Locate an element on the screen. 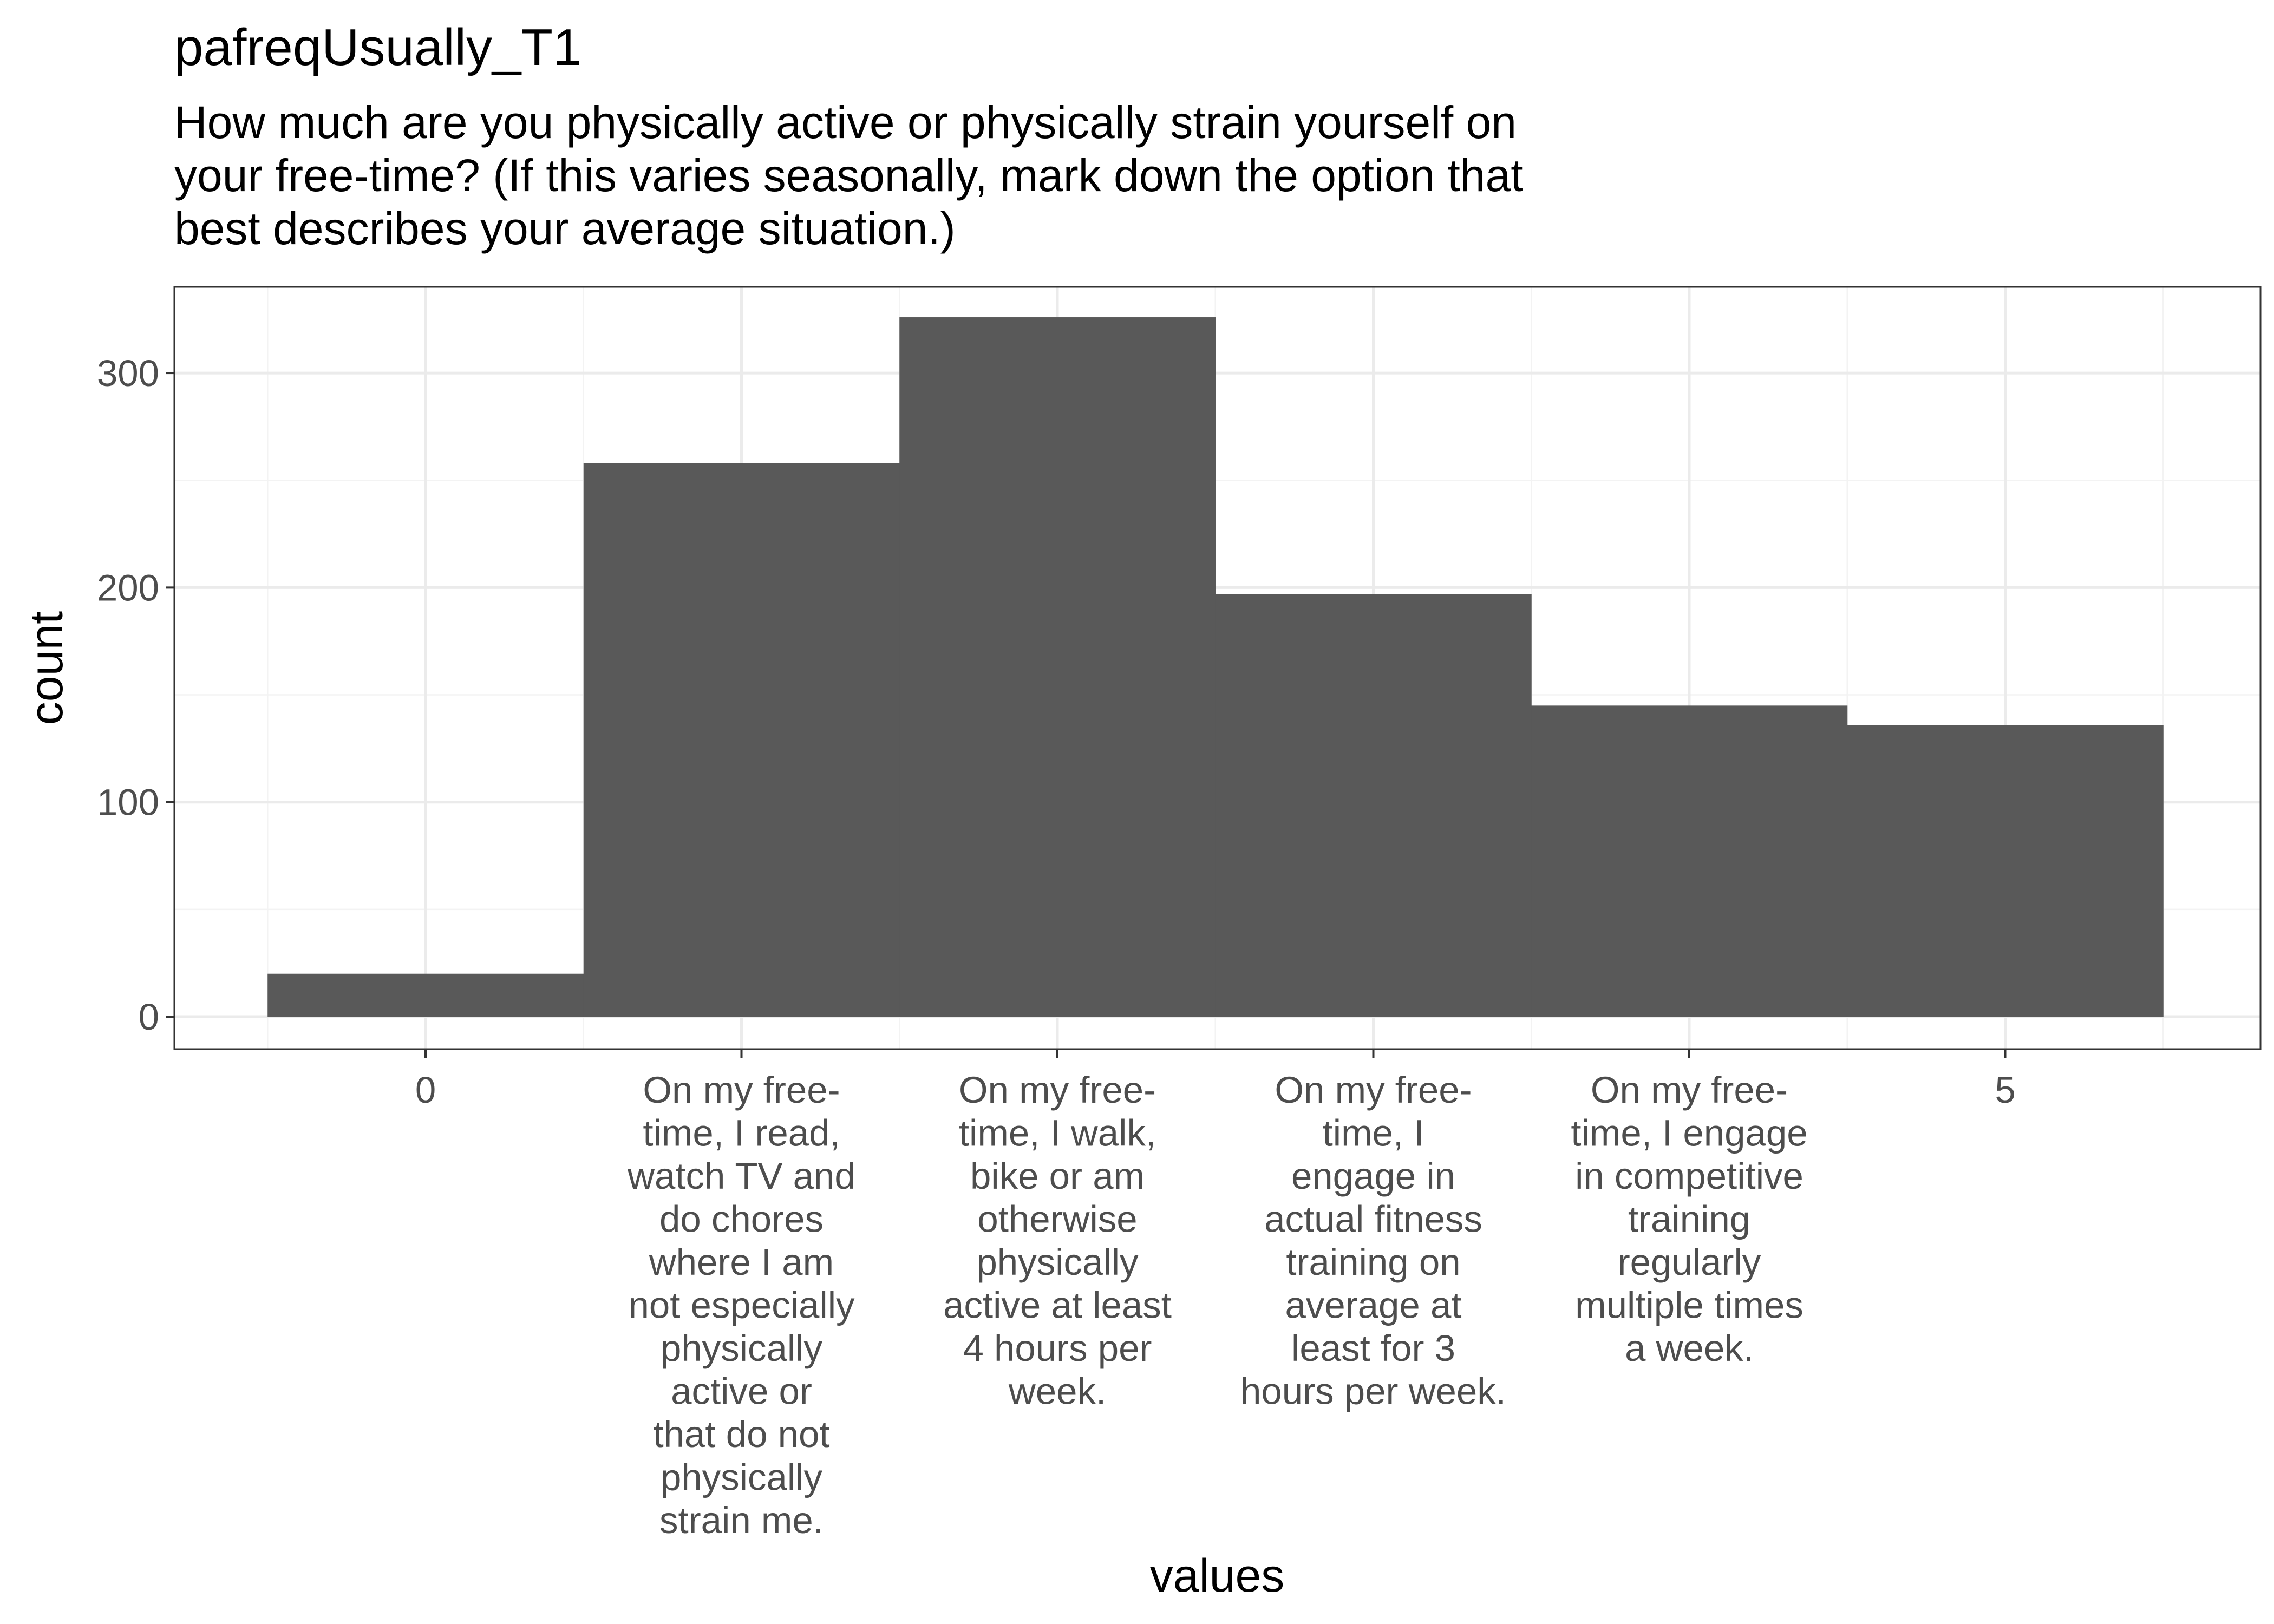 The width and height of the screenshot is (2274, 1624). x-tick-label-line: least for 3 is located at coordinates (1373, 1348).